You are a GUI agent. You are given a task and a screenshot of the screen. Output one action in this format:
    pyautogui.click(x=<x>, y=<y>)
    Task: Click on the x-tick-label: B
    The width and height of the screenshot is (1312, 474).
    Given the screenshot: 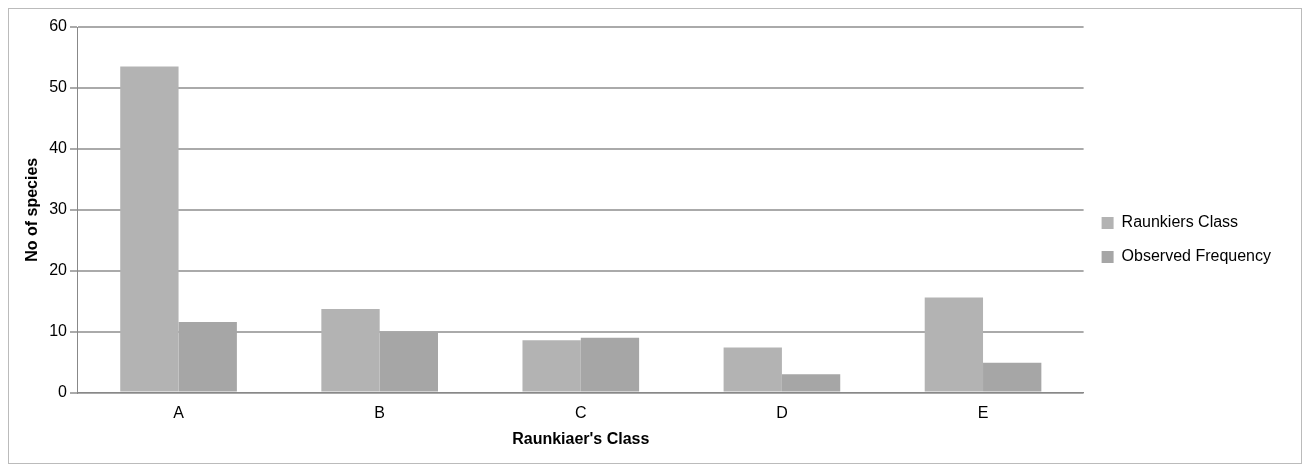 What is the action you would take?
    pyautogui.click(x=380, y=412)
    